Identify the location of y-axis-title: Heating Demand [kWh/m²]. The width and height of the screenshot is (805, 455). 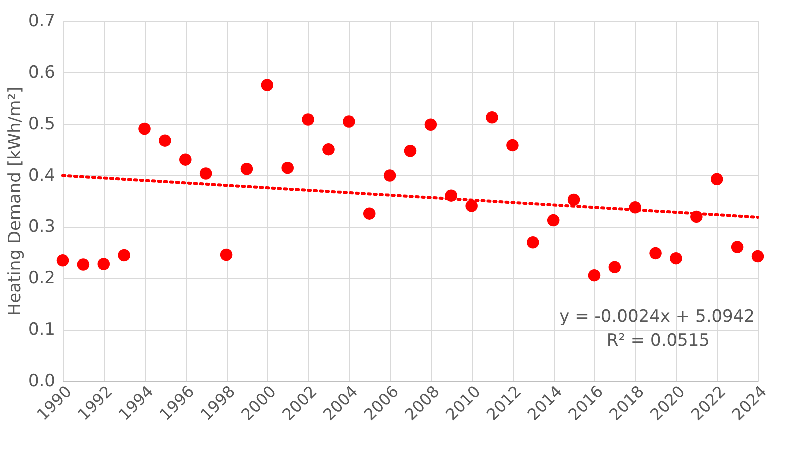
(15, 201).